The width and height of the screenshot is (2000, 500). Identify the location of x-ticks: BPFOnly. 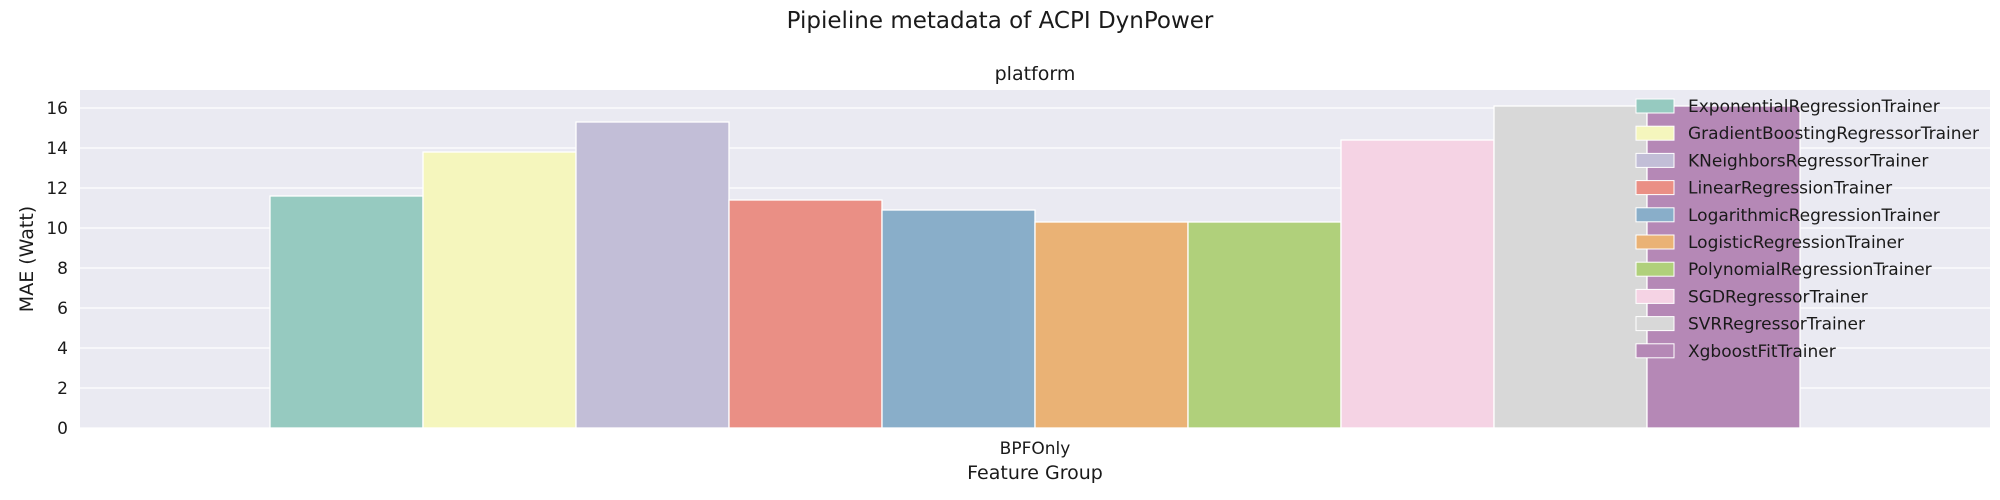
(1035, 449).